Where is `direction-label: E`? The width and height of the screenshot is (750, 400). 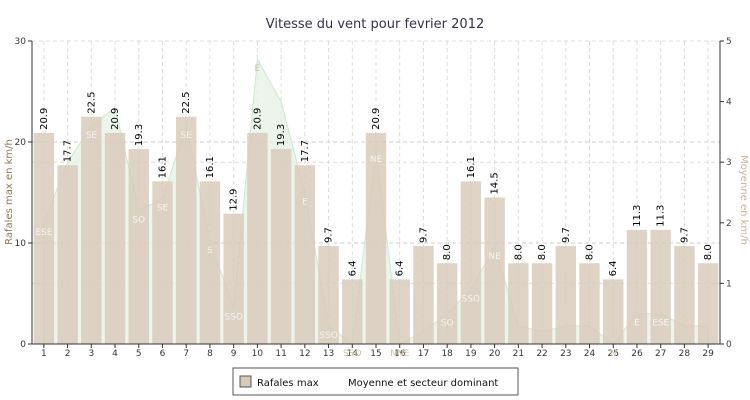 direction-label: E is located at coordinates (305, 203).